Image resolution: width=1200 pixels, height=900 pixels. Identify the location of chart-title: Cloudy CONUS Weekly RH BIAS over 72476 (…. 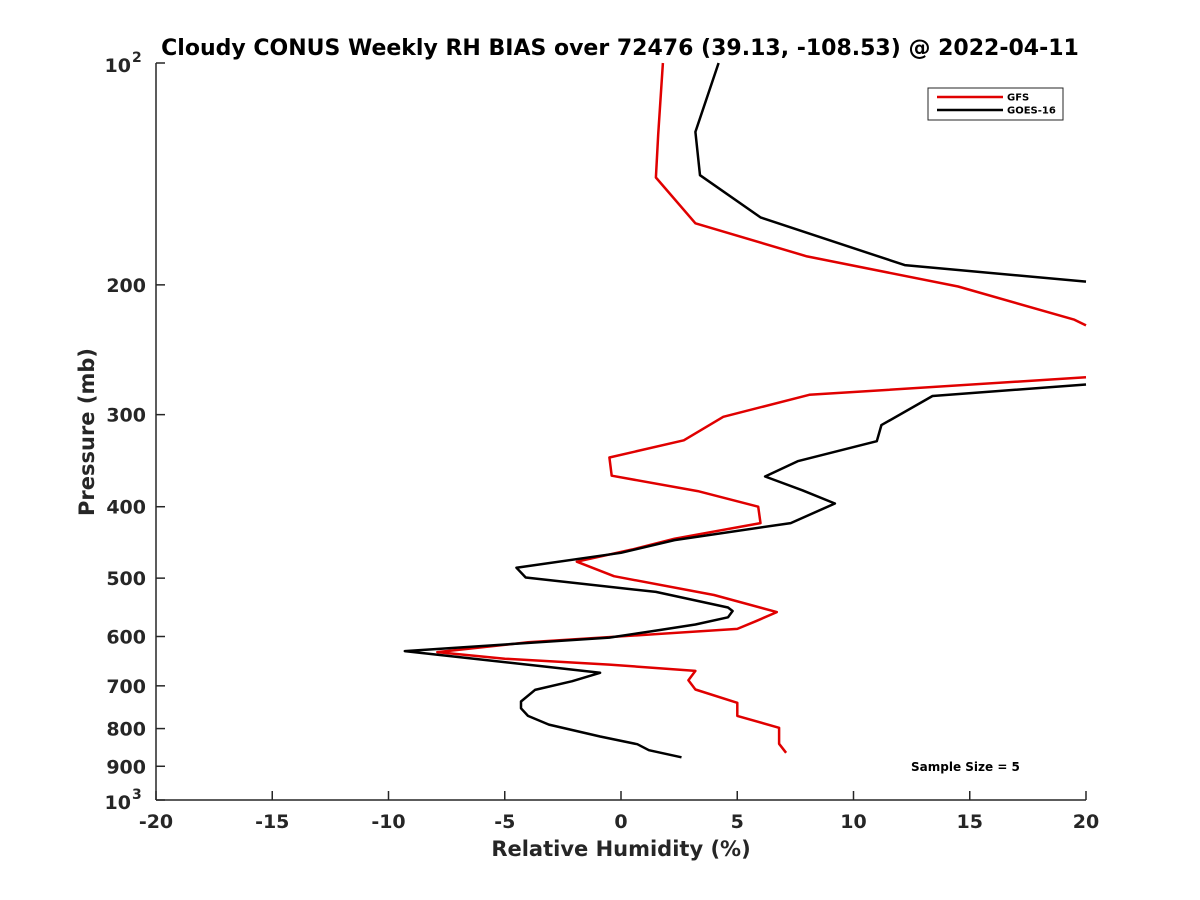
(620, 48).